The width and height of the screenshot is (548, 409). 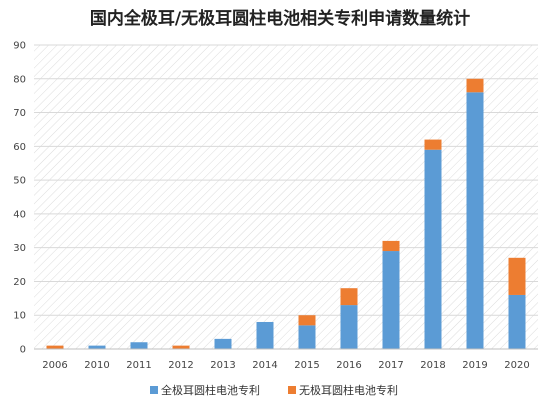 What do you see at coordinates (23, 350) in the screenshot?
I see `y-tick-label: 0` at bounding box center [23, 350].